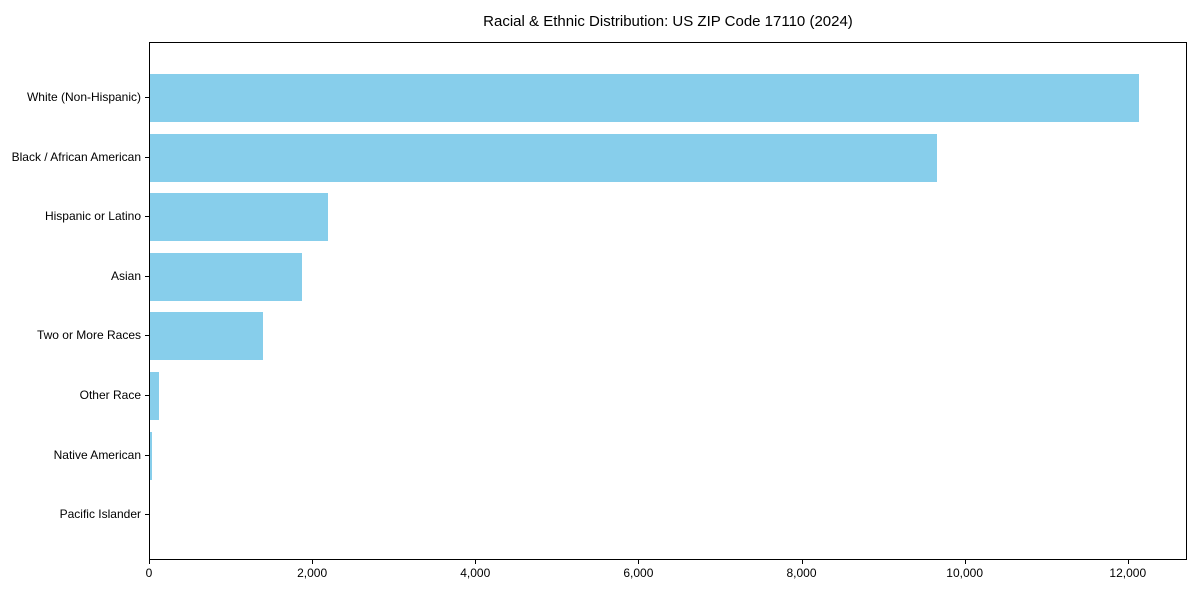 Image resolution: width=1200 pixels, height=600 pixels. Describe the element at coordinates (76, 156) in the screenshot. I see `y-axis-label-black-african-american: Black / African American` at that location.